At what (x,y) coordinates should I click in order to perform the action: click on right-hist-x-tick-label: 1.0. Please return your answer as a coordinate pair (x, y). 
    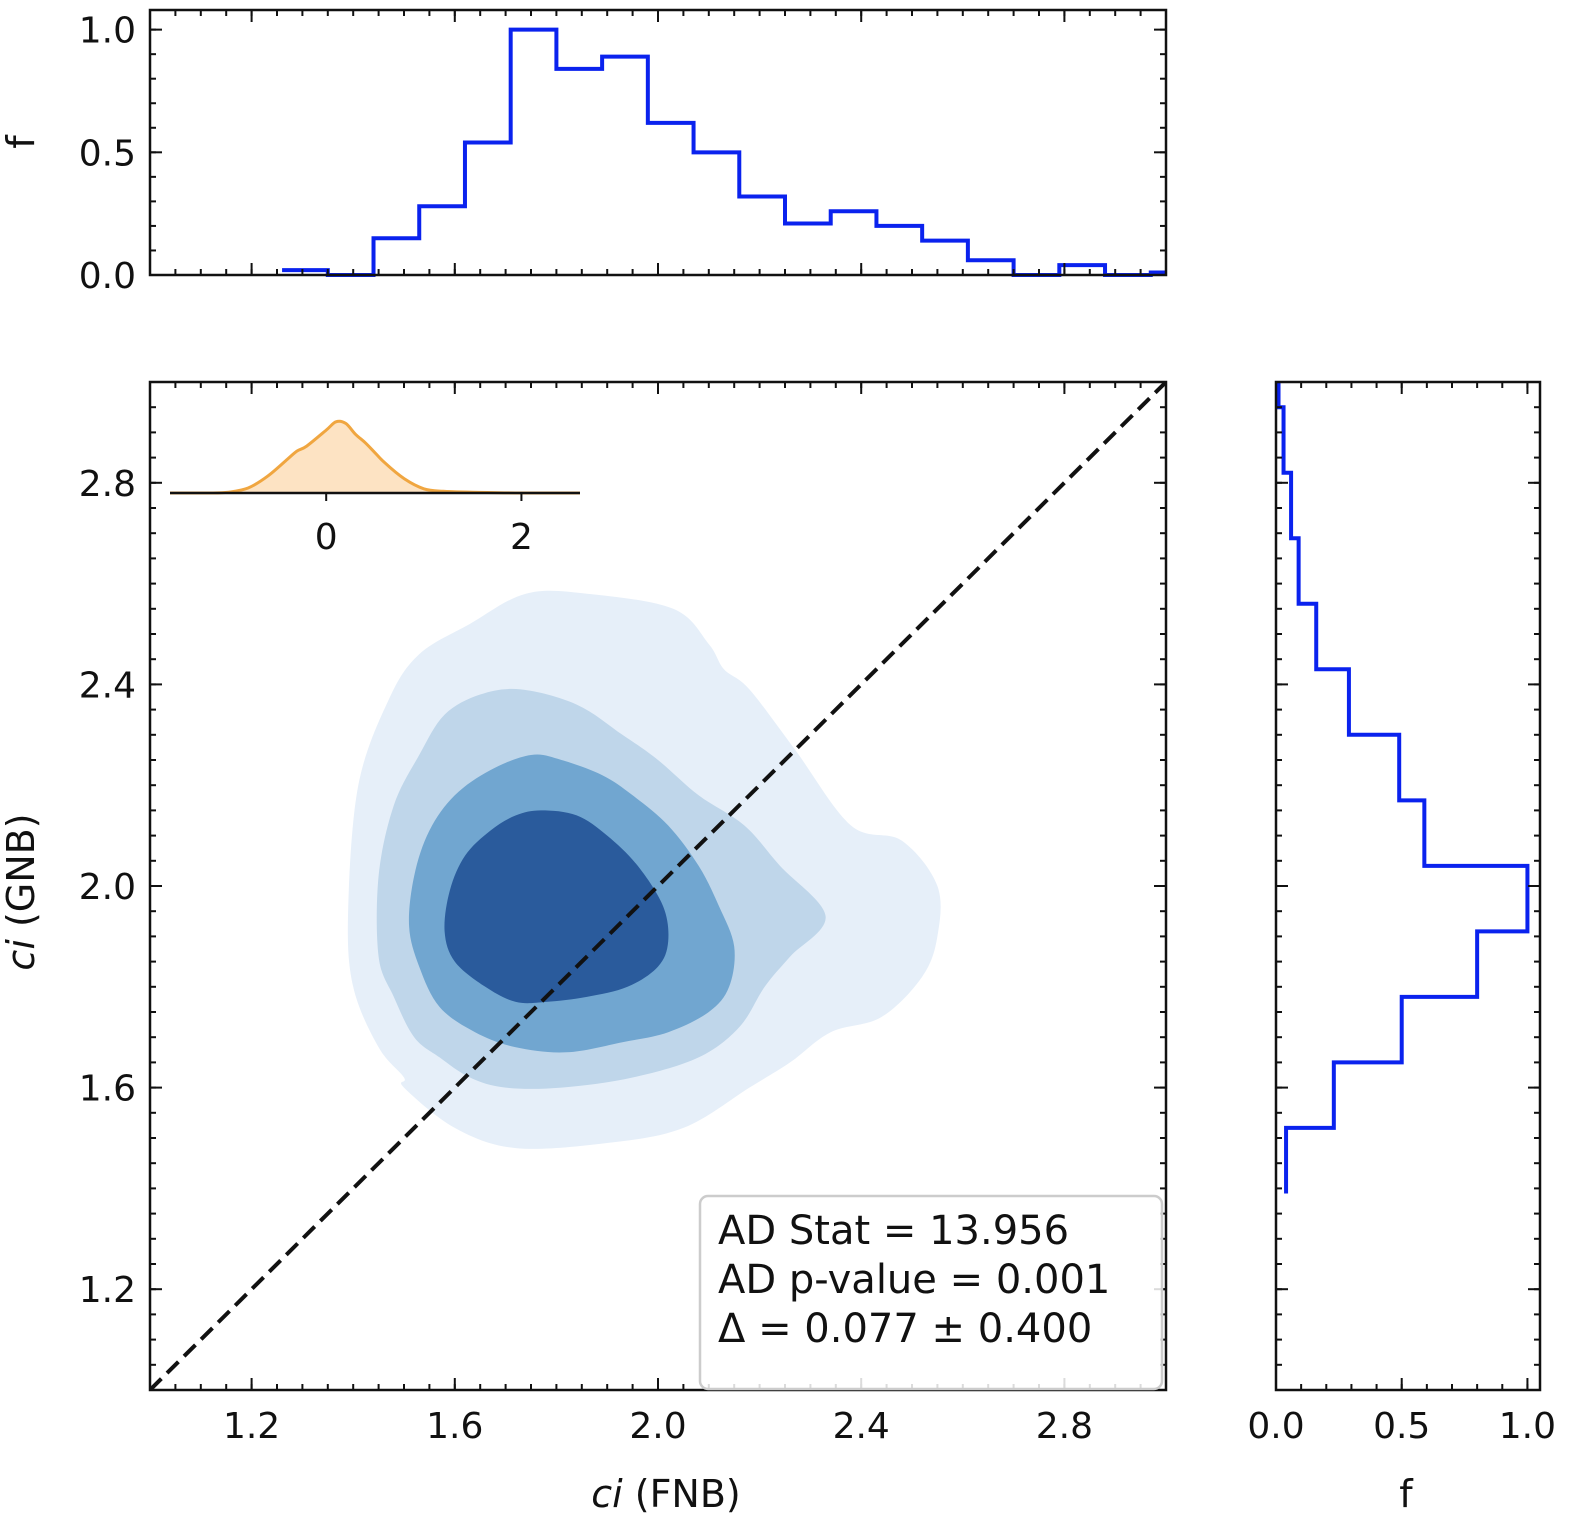
    Looking at the image, I should click on (1527, 1426).